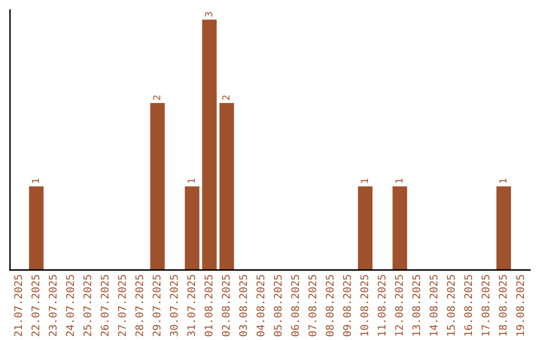  Describe the element at coordinates (226, 305) in the screenshot. I see `x-tick-label: 02.08.2025` at that location.